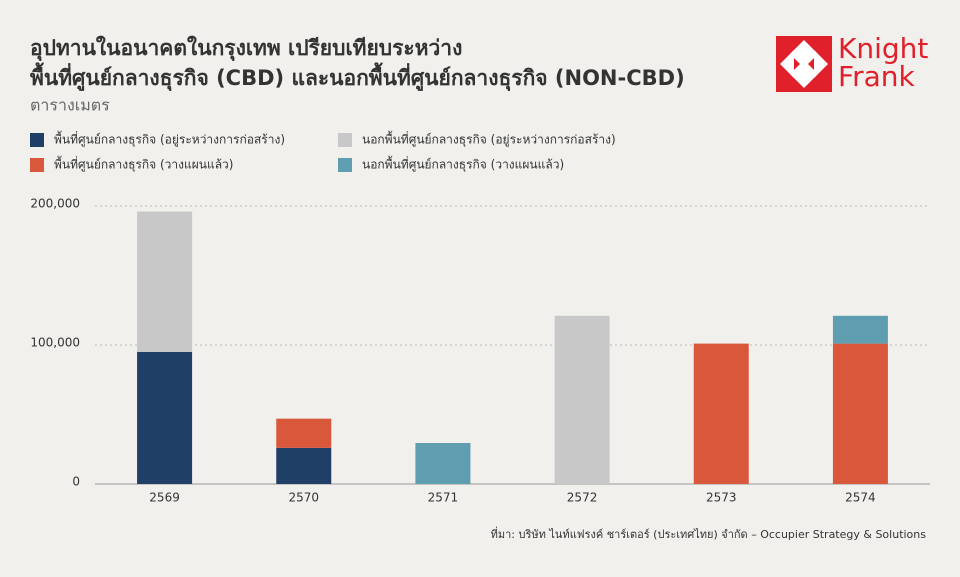 This screenshot has width=960, height=577. What do you see at coordinates (55, 343) in the screenshot?
I see `y-tick-label: 100,000` at bounding box center [55, 343].